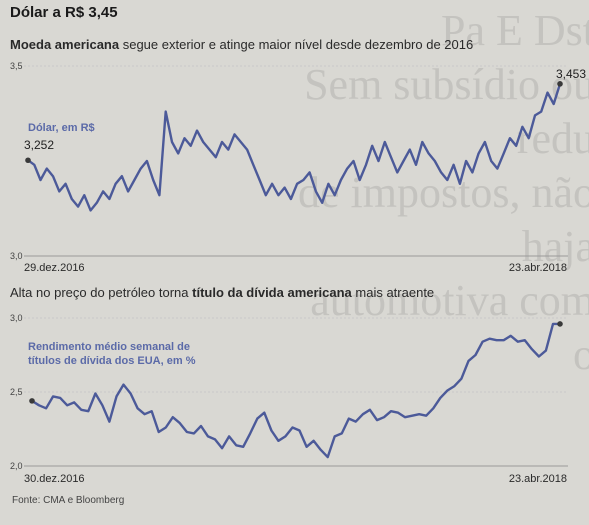 The height and width of the screenshot is (525, 589). I want to click on subheadline-bold: Moeda americana, so click(65, 44).